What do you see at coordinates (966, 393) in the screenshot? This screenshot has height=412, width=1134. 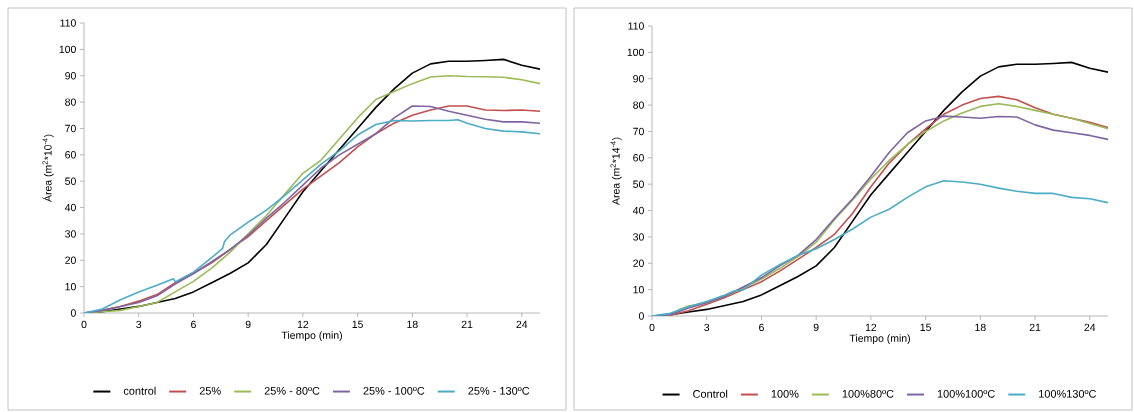 I see `legend-label: 100%100ºC` at bounding box center [966, 393].